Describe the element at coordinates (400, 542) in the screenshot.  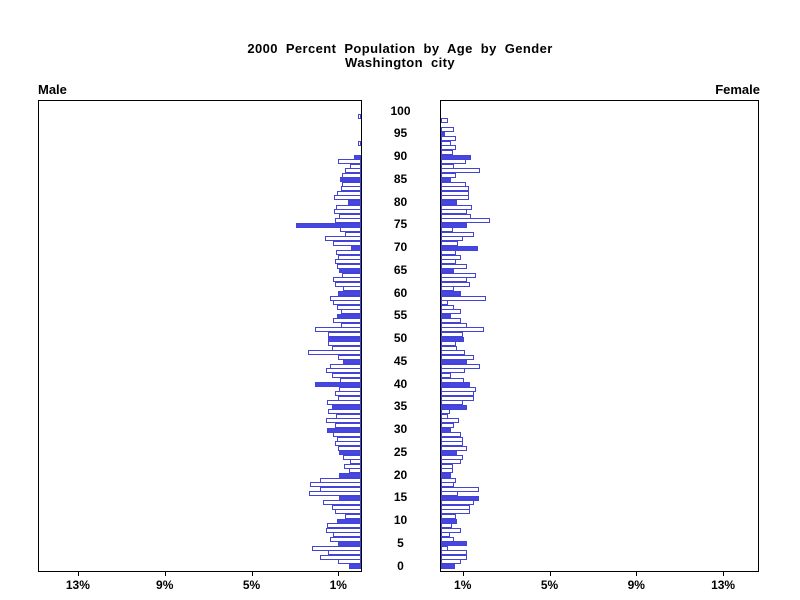
I see `age-tick-label: 5` at that location.